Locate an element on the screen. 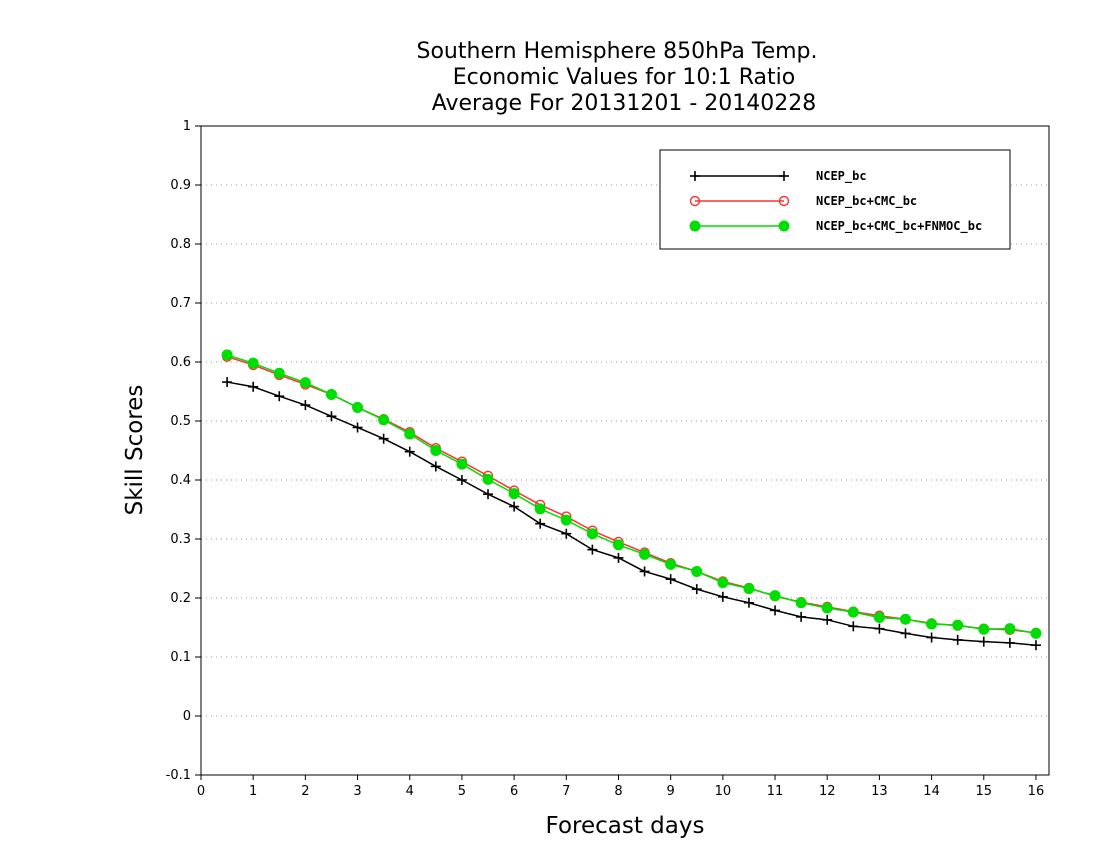 The height and width of the screenshot is (850, 1100). x-tick-label: 16 is located at coordinates (1036, 791).